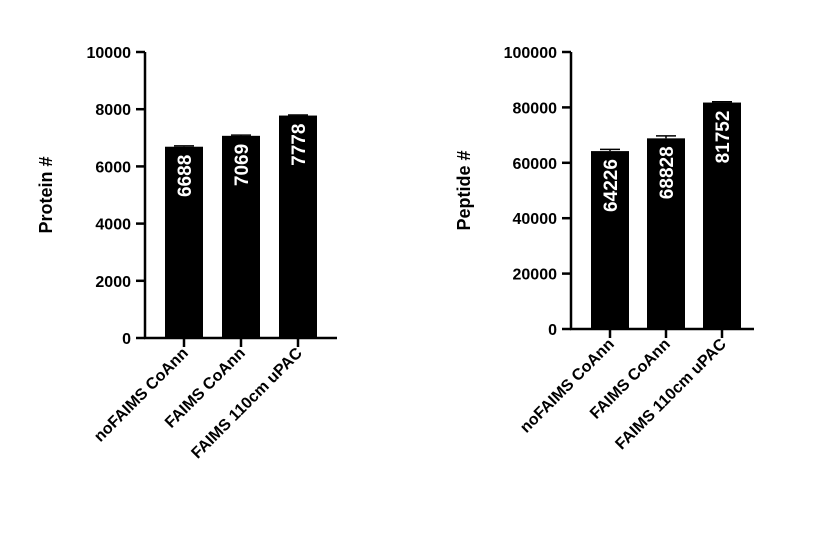 This screenshot has height=551, width=829. What do you see at coordinates (535, 164) in the screenshot?
I see `y-tick-label: 60000` at bounding box center [535, 164].